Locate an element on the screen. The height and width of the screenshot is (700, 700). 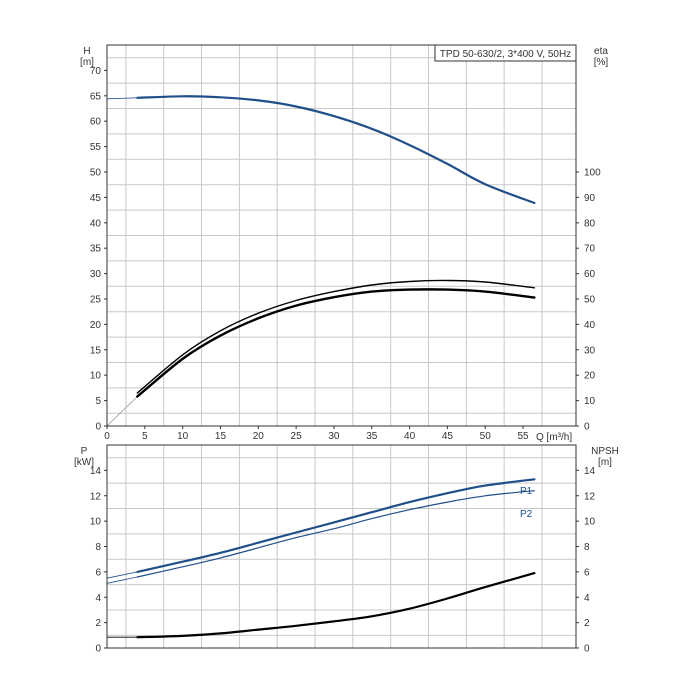
series-label-p2: P2 is located at coordinates (526, 514).